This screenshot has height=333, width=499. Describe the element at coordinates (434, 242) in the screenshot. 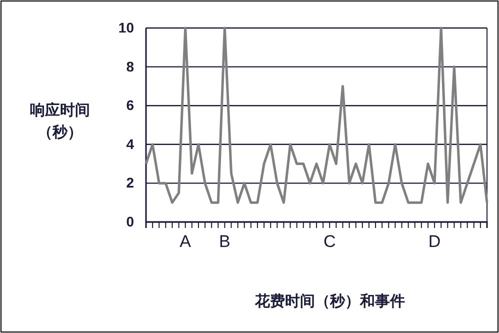

I see `x-tick-label: D` at that location.